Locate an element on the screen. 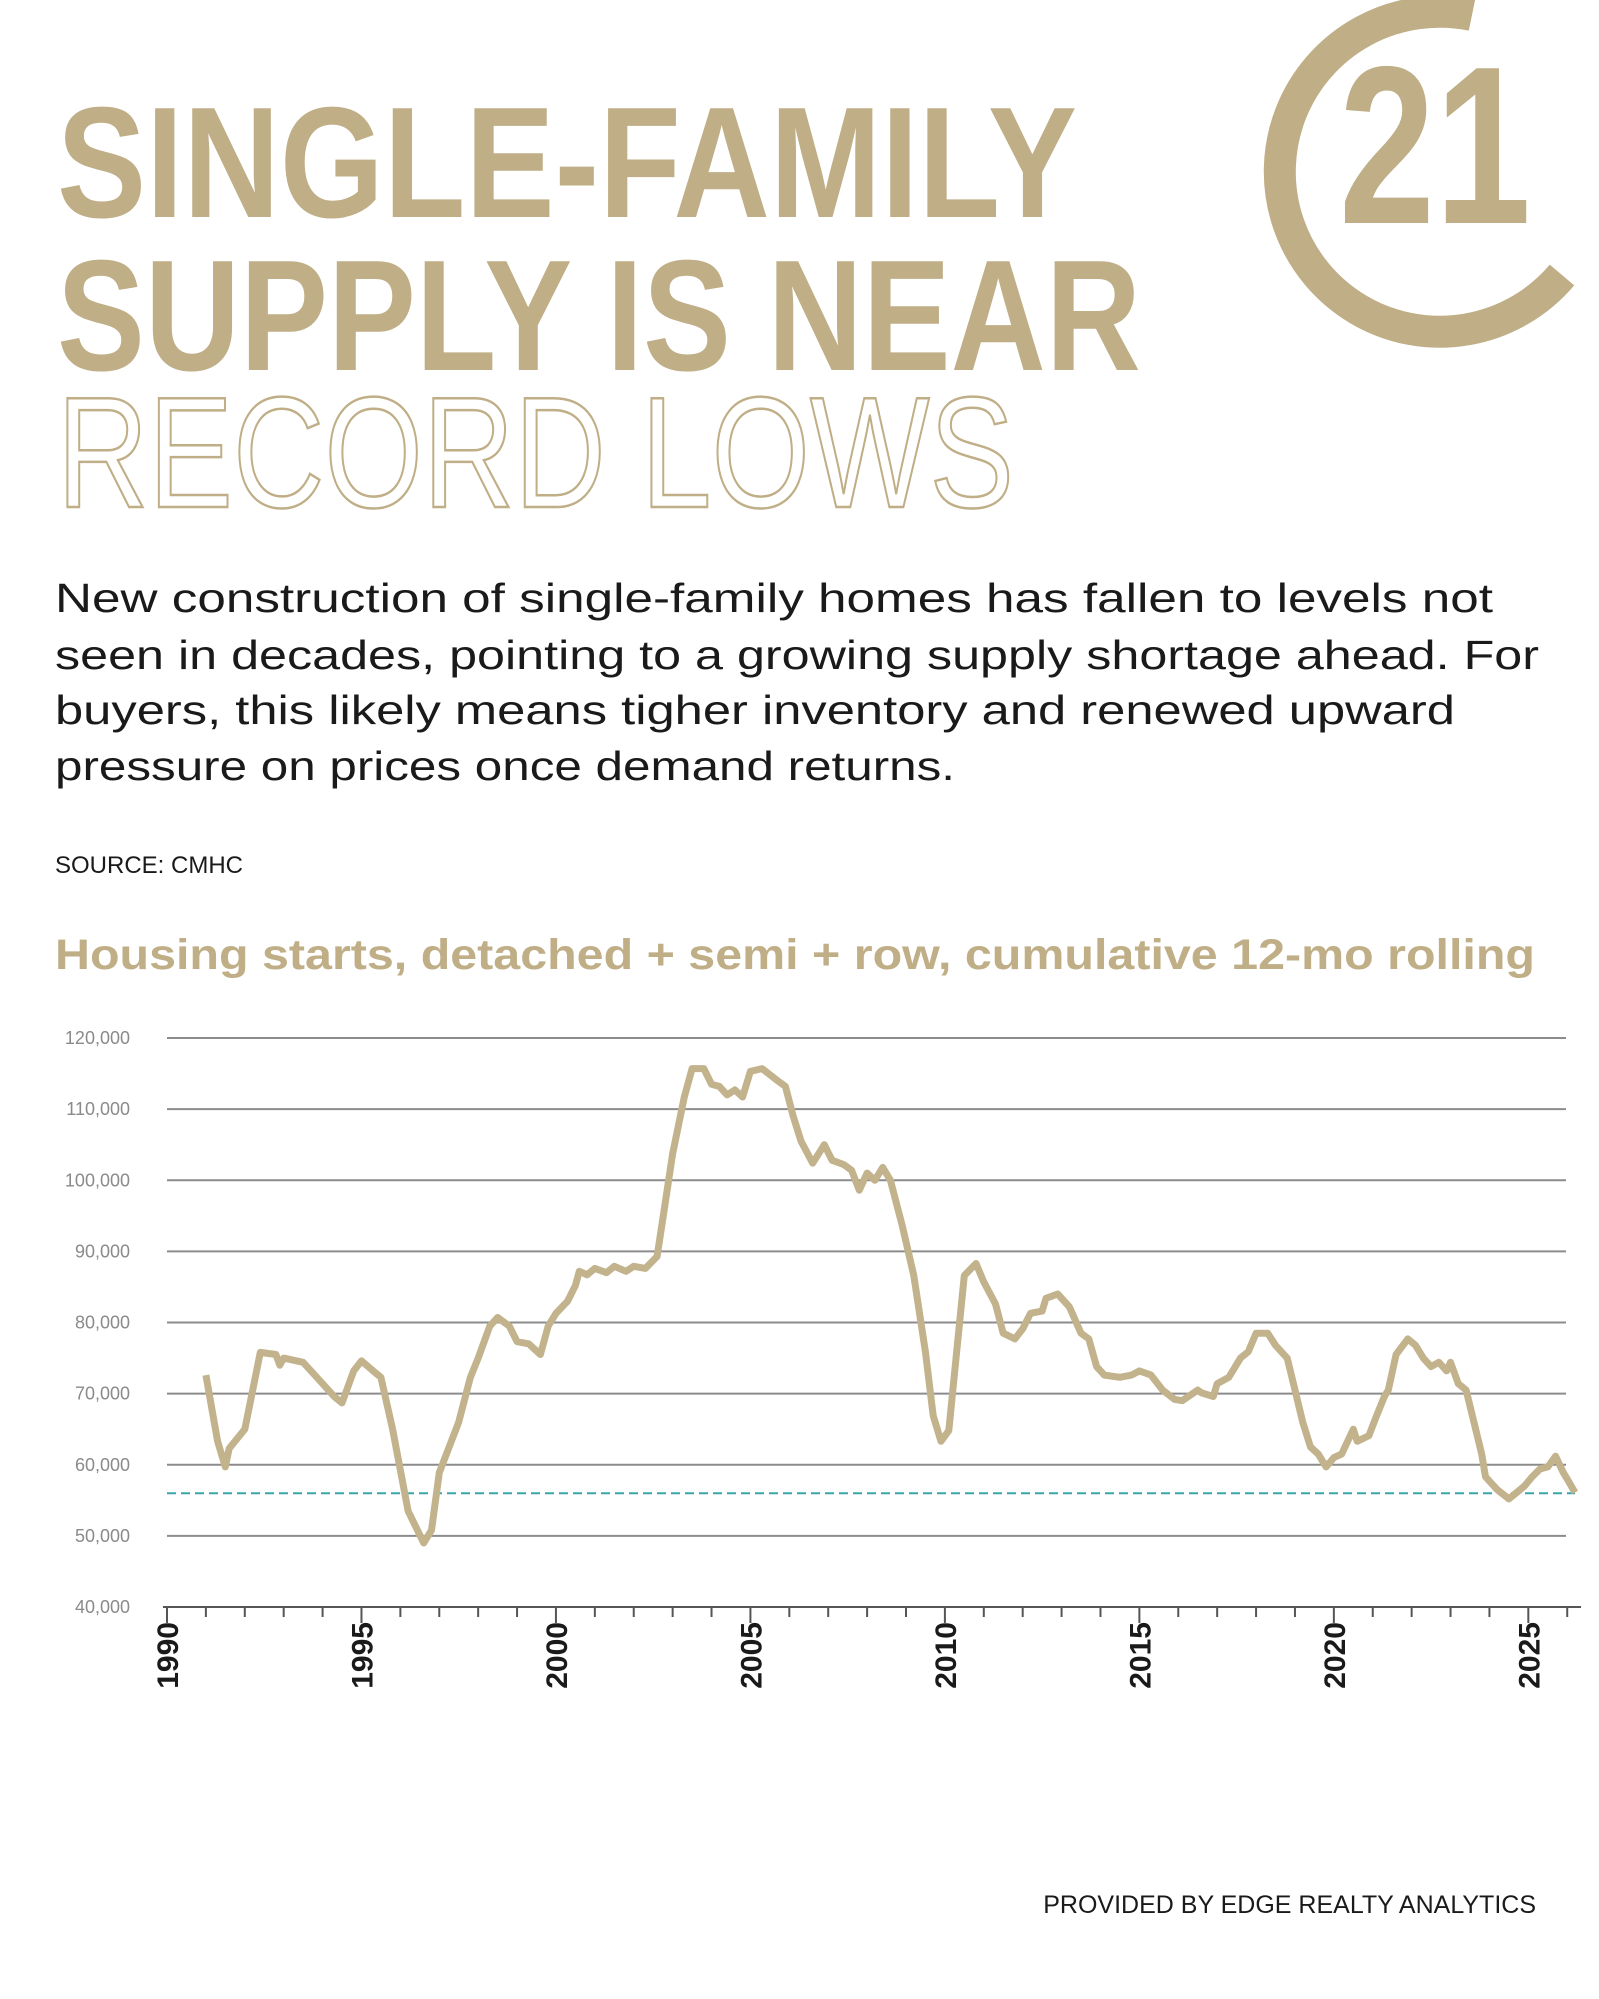 The image size is (1599, 1999). description-line: pressure on prices once demand returns. is located at coordinates (505, 766).